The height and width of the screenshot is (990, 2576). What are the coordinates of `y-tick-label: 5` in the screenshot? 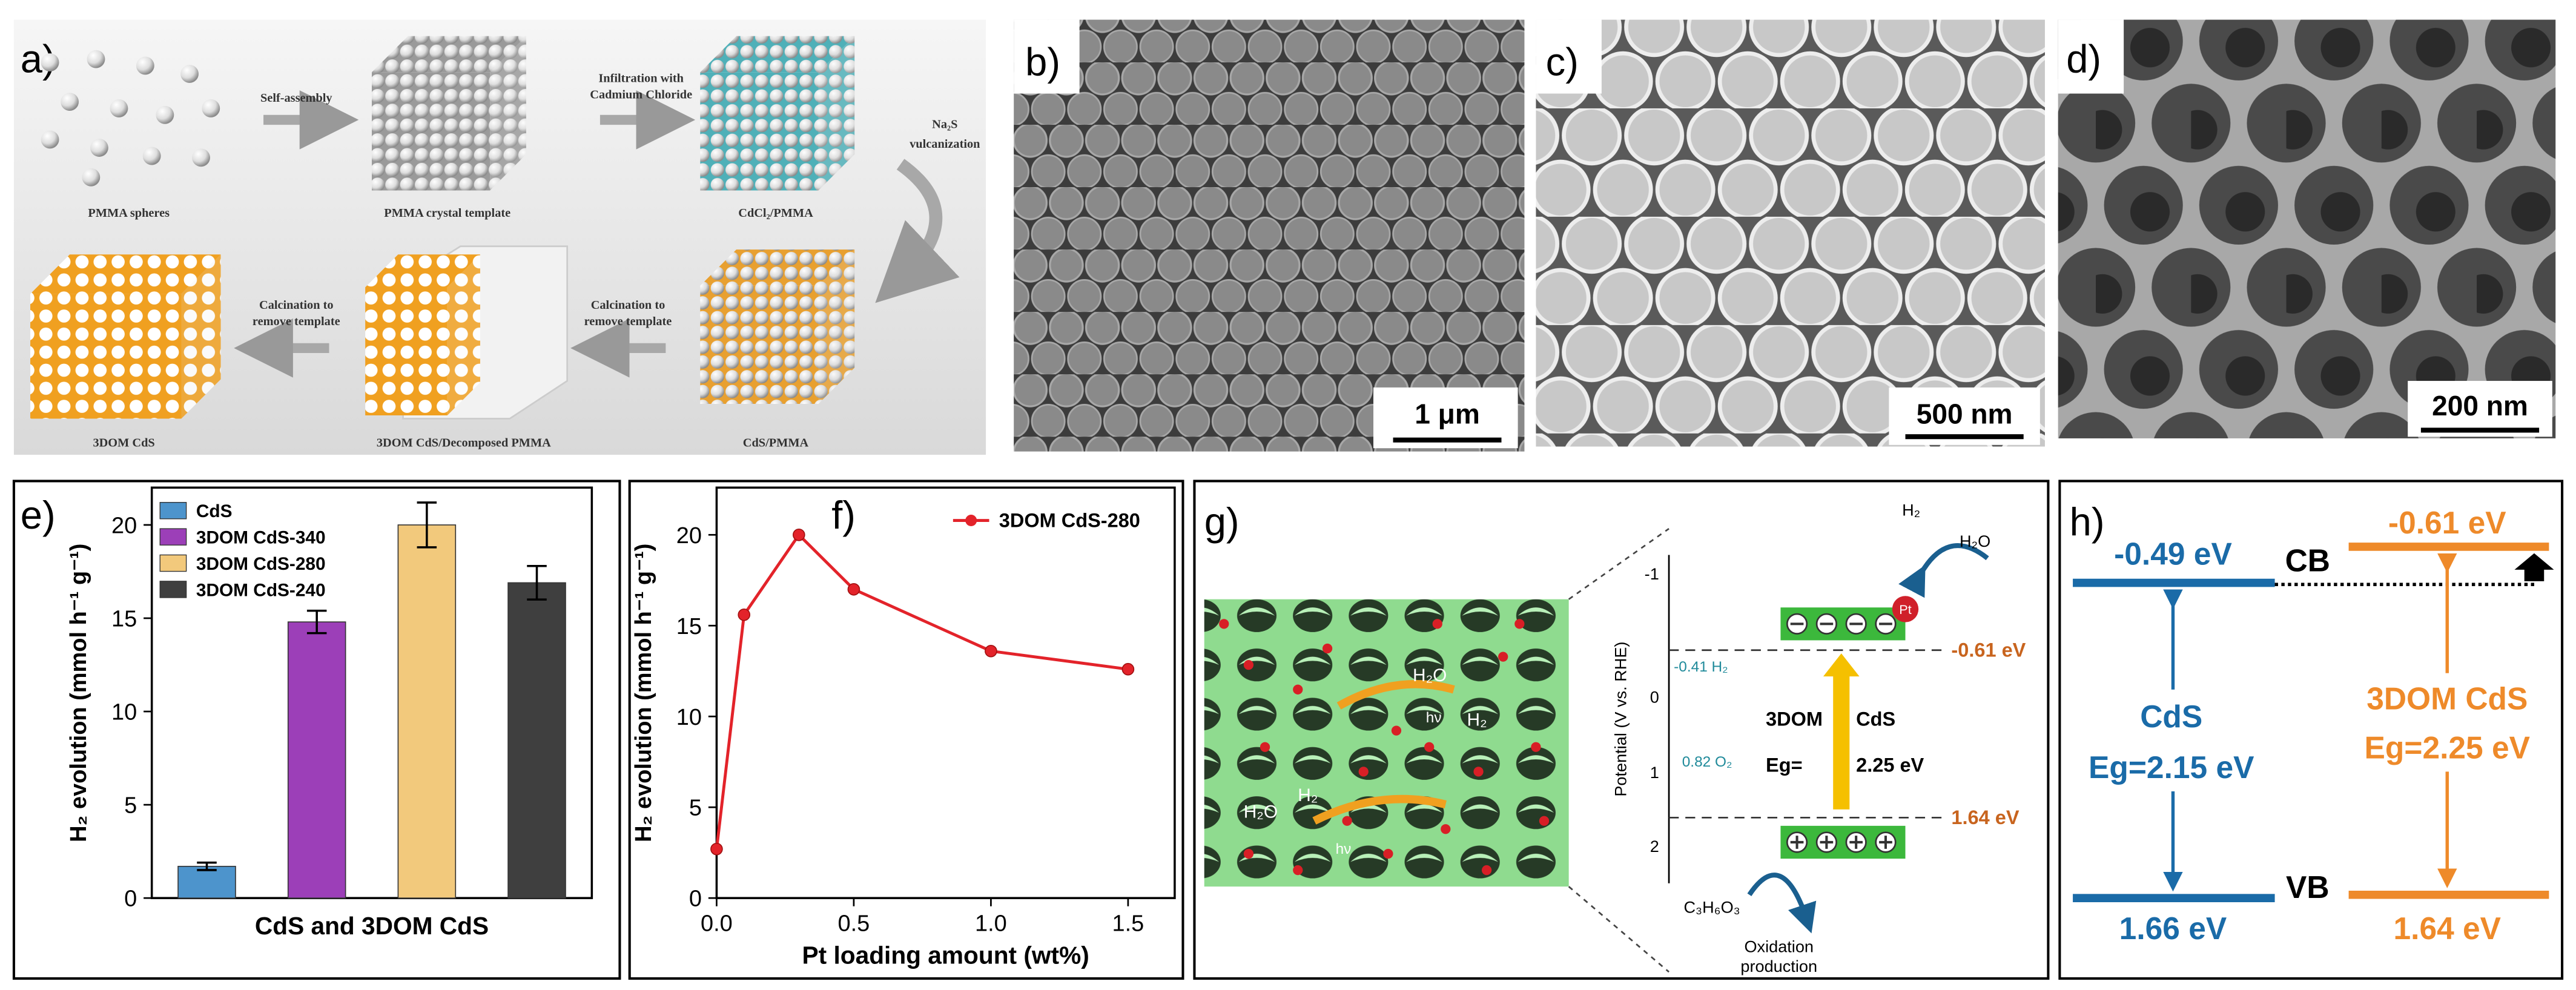 It's located at (695, 808).